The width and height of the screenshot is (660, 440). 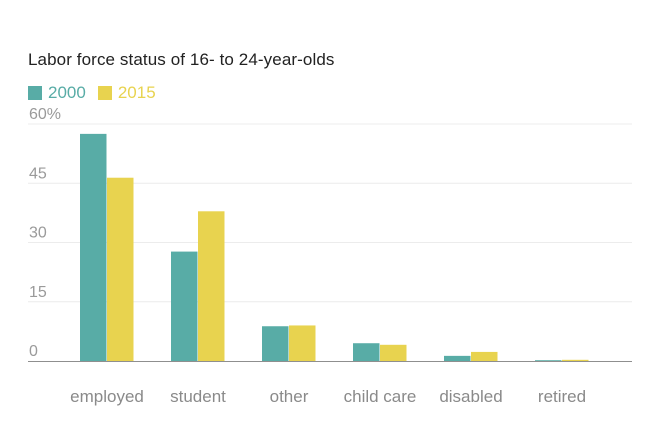 What do you see at coordinates (38, 173) in the screenshot?
I see `y-tick-label: 45` at bounding box center [38, 173].